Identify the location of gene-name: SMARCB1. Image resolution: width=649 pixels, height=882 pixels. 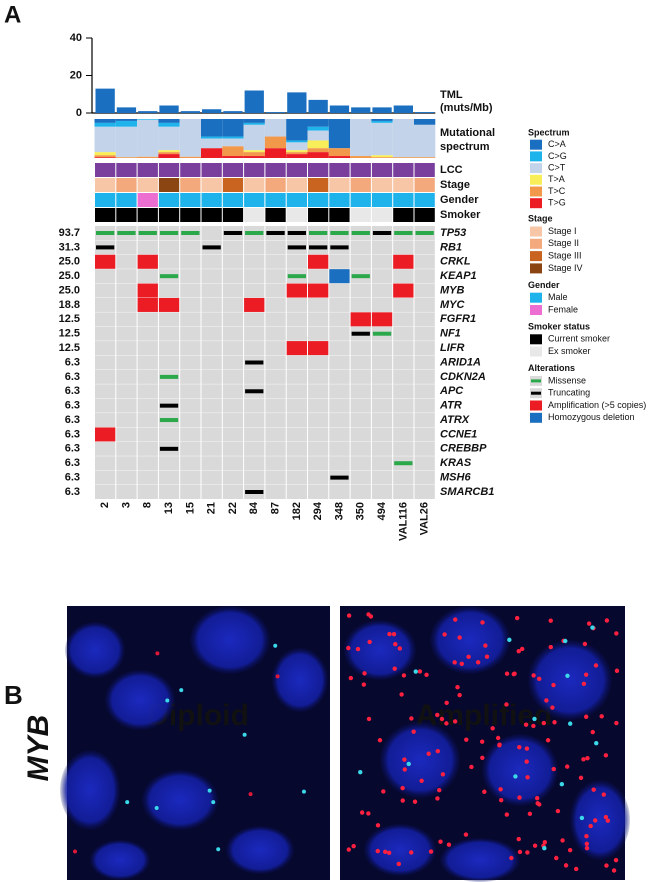
(467, 492).